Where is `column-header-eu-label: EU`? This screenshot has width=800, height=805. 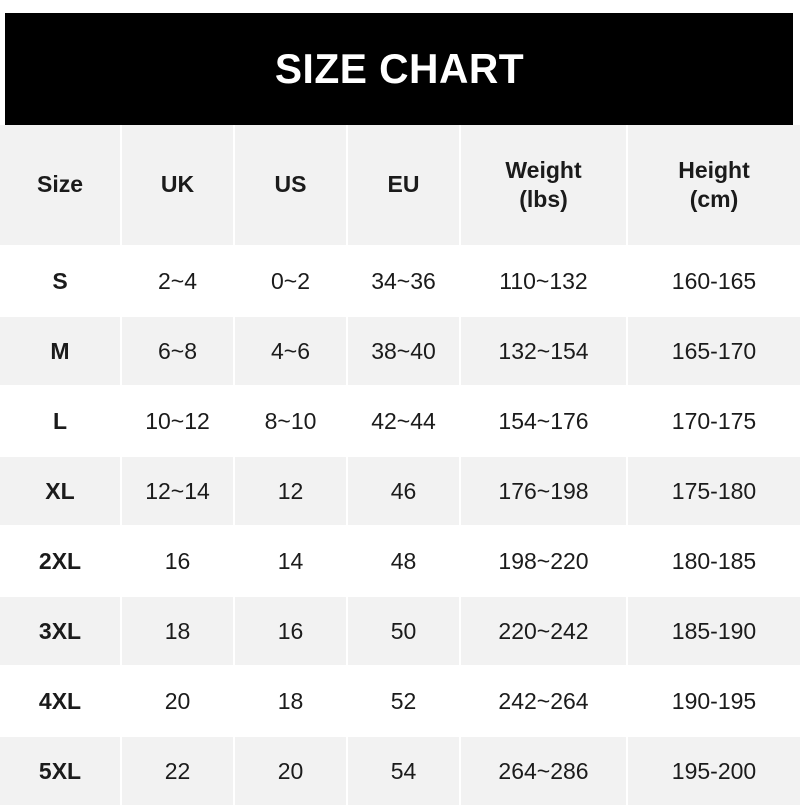
column-header-eu-label: EU is located at coordinates (403, 184).